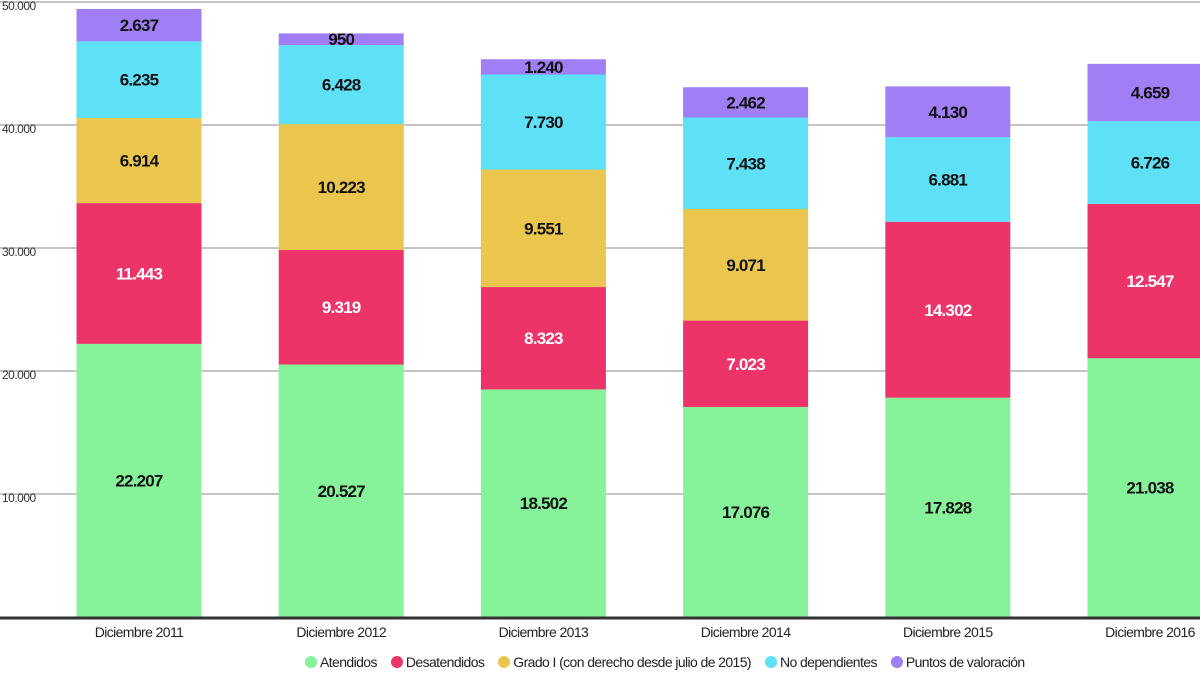 This screenshot has width=1200, height=675. Describe the element at coordinates (19, 252) in the screenshot. I see `y-tick-label: 30.000` at that location.